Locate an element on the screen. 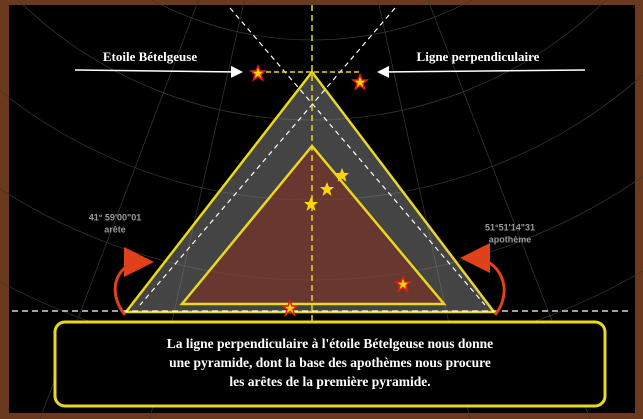 This screenshot has height=419, width=643. angle-label: arête is located at coordinates (115, 229).